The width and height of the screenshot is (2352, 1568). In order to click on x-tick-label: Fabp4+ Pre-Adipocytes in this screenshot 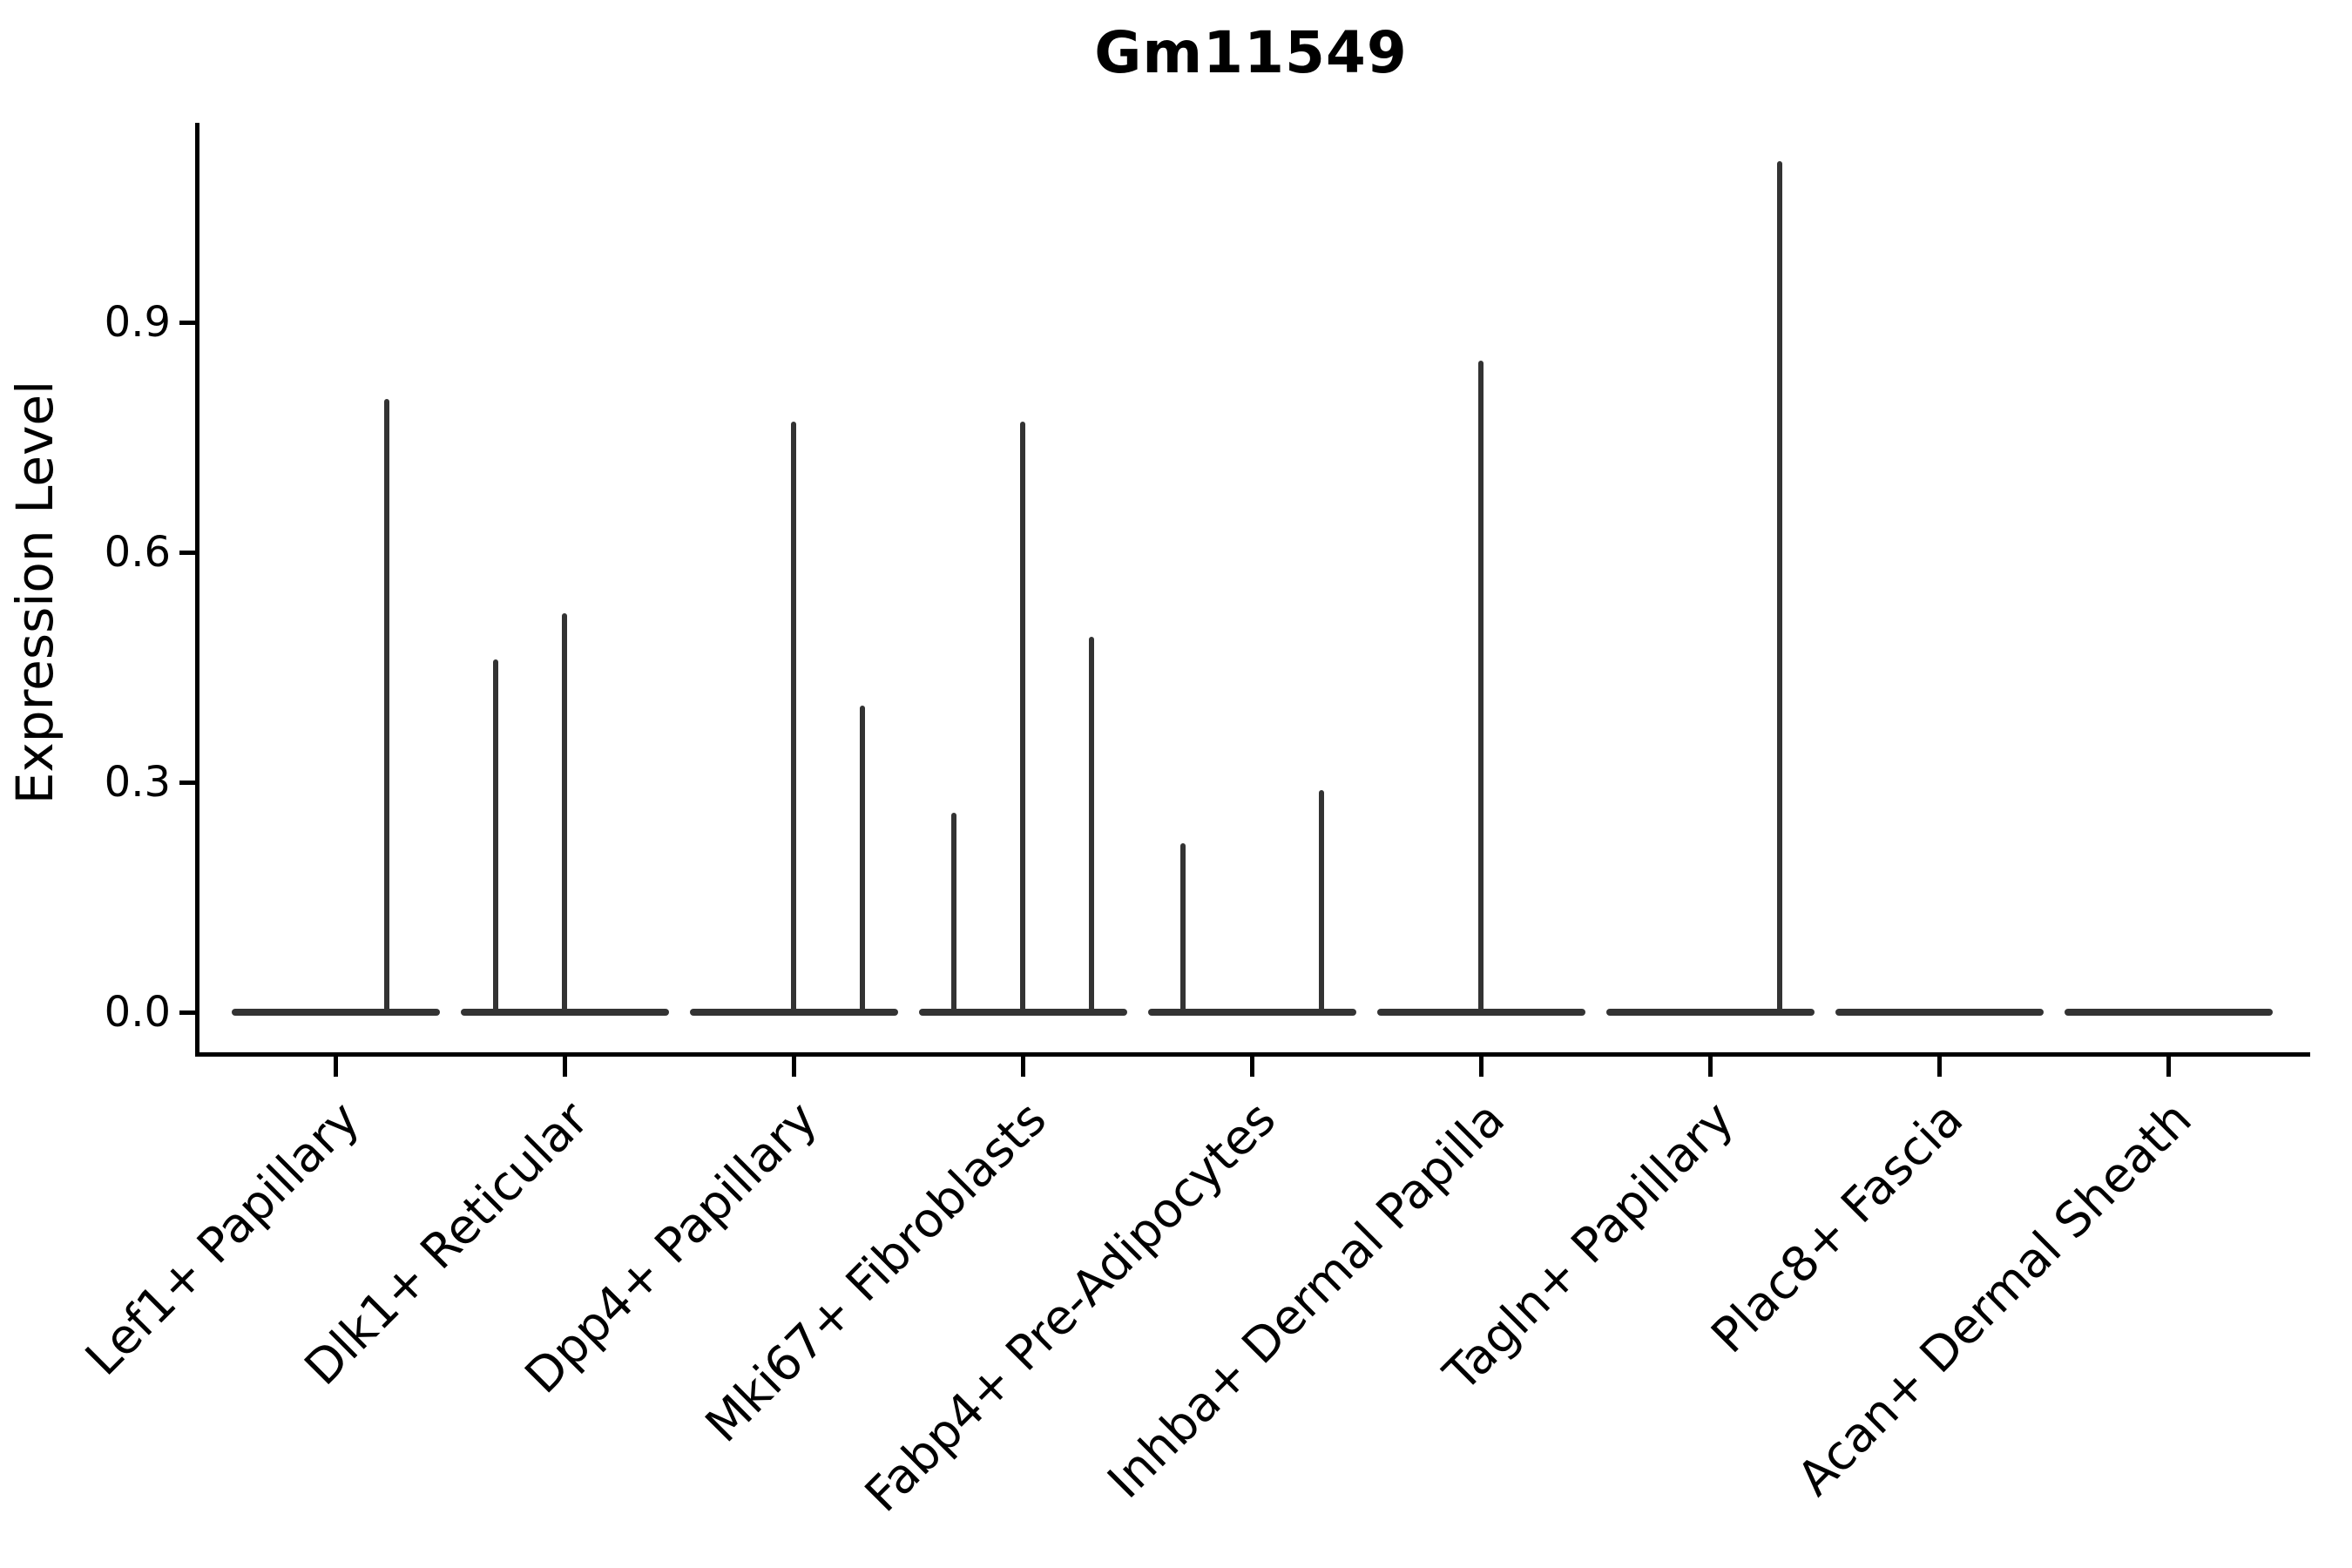, I will do `click(1070, 1307)`.